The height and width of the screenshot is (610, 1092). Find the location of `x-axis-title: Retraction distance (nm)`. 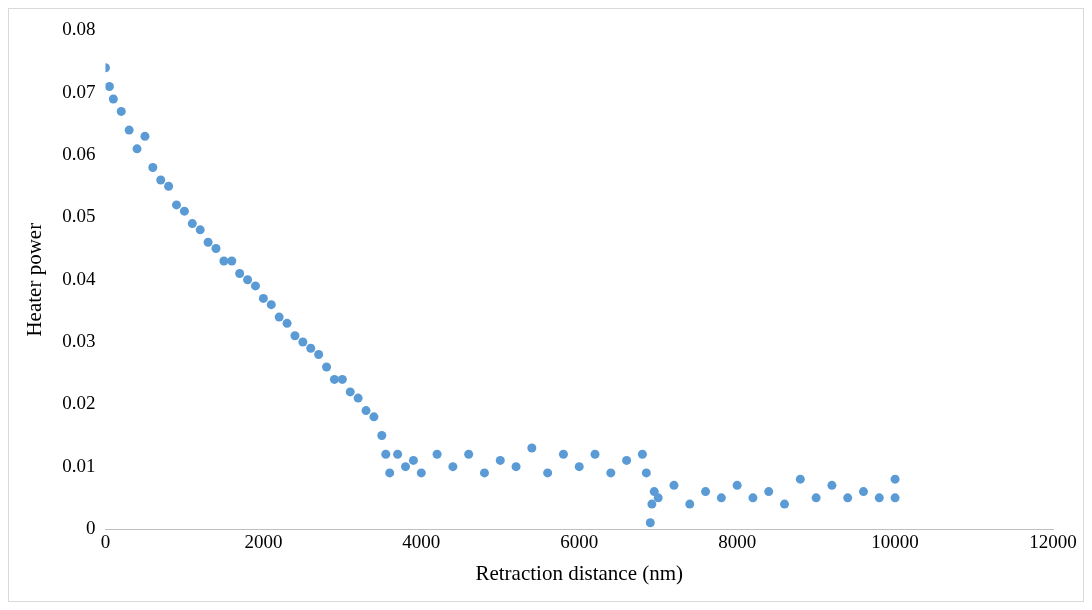

x-axis-title: Retraction distance (nm) is located at coordinates (579, 572).